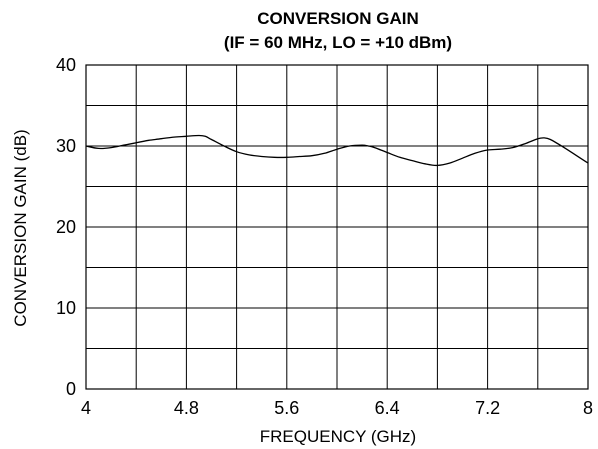 This screenshot has height=449, width=598. Describe the element at coordinates (66, 308) in the screenshot. I see `y-tick-label: 10` at that location.